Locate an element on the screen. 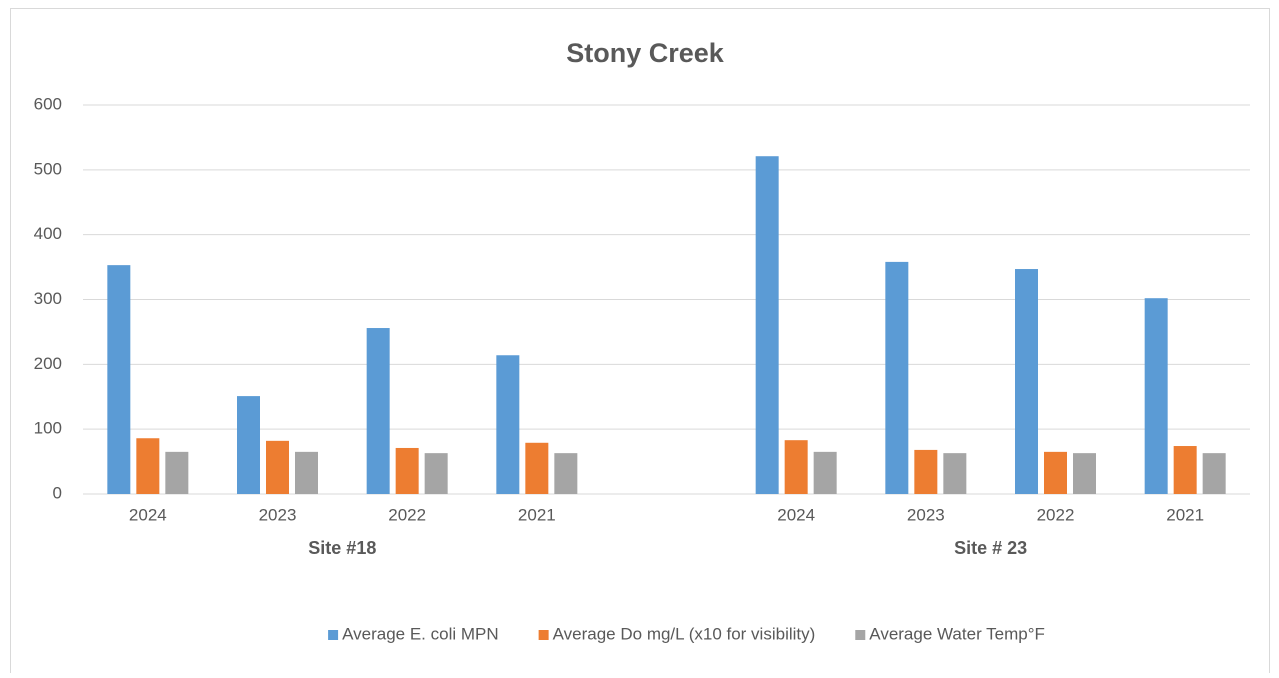 The image size is (1279, 678). legend-label: Average E. coli MPN is located at coordinates (420, 633).